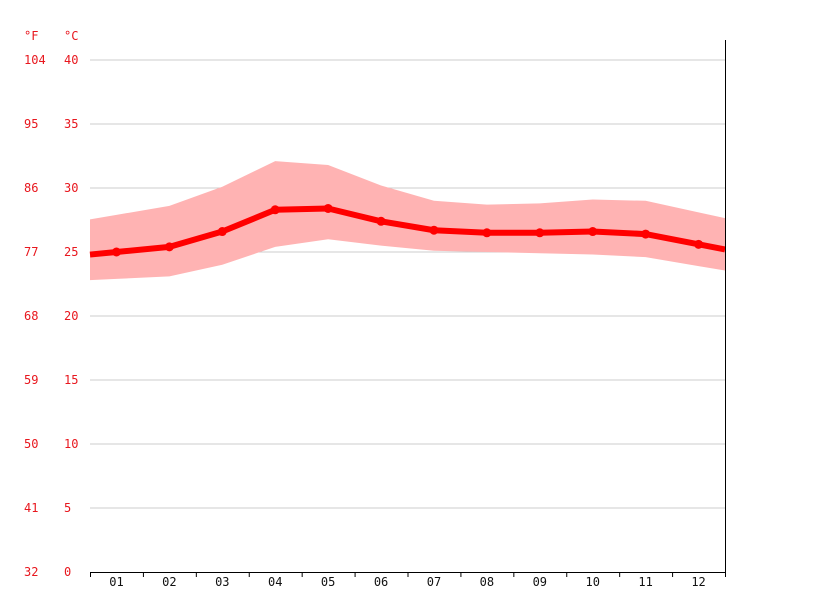 The height and width of the screenshot is (611, 815). What do you see at coordinates (407, 582) in the screenshot?
I see `x-tick-labels: 01 02 03 04 05 06 07 08 09 10 11 12` at bounding box center [407, 582].